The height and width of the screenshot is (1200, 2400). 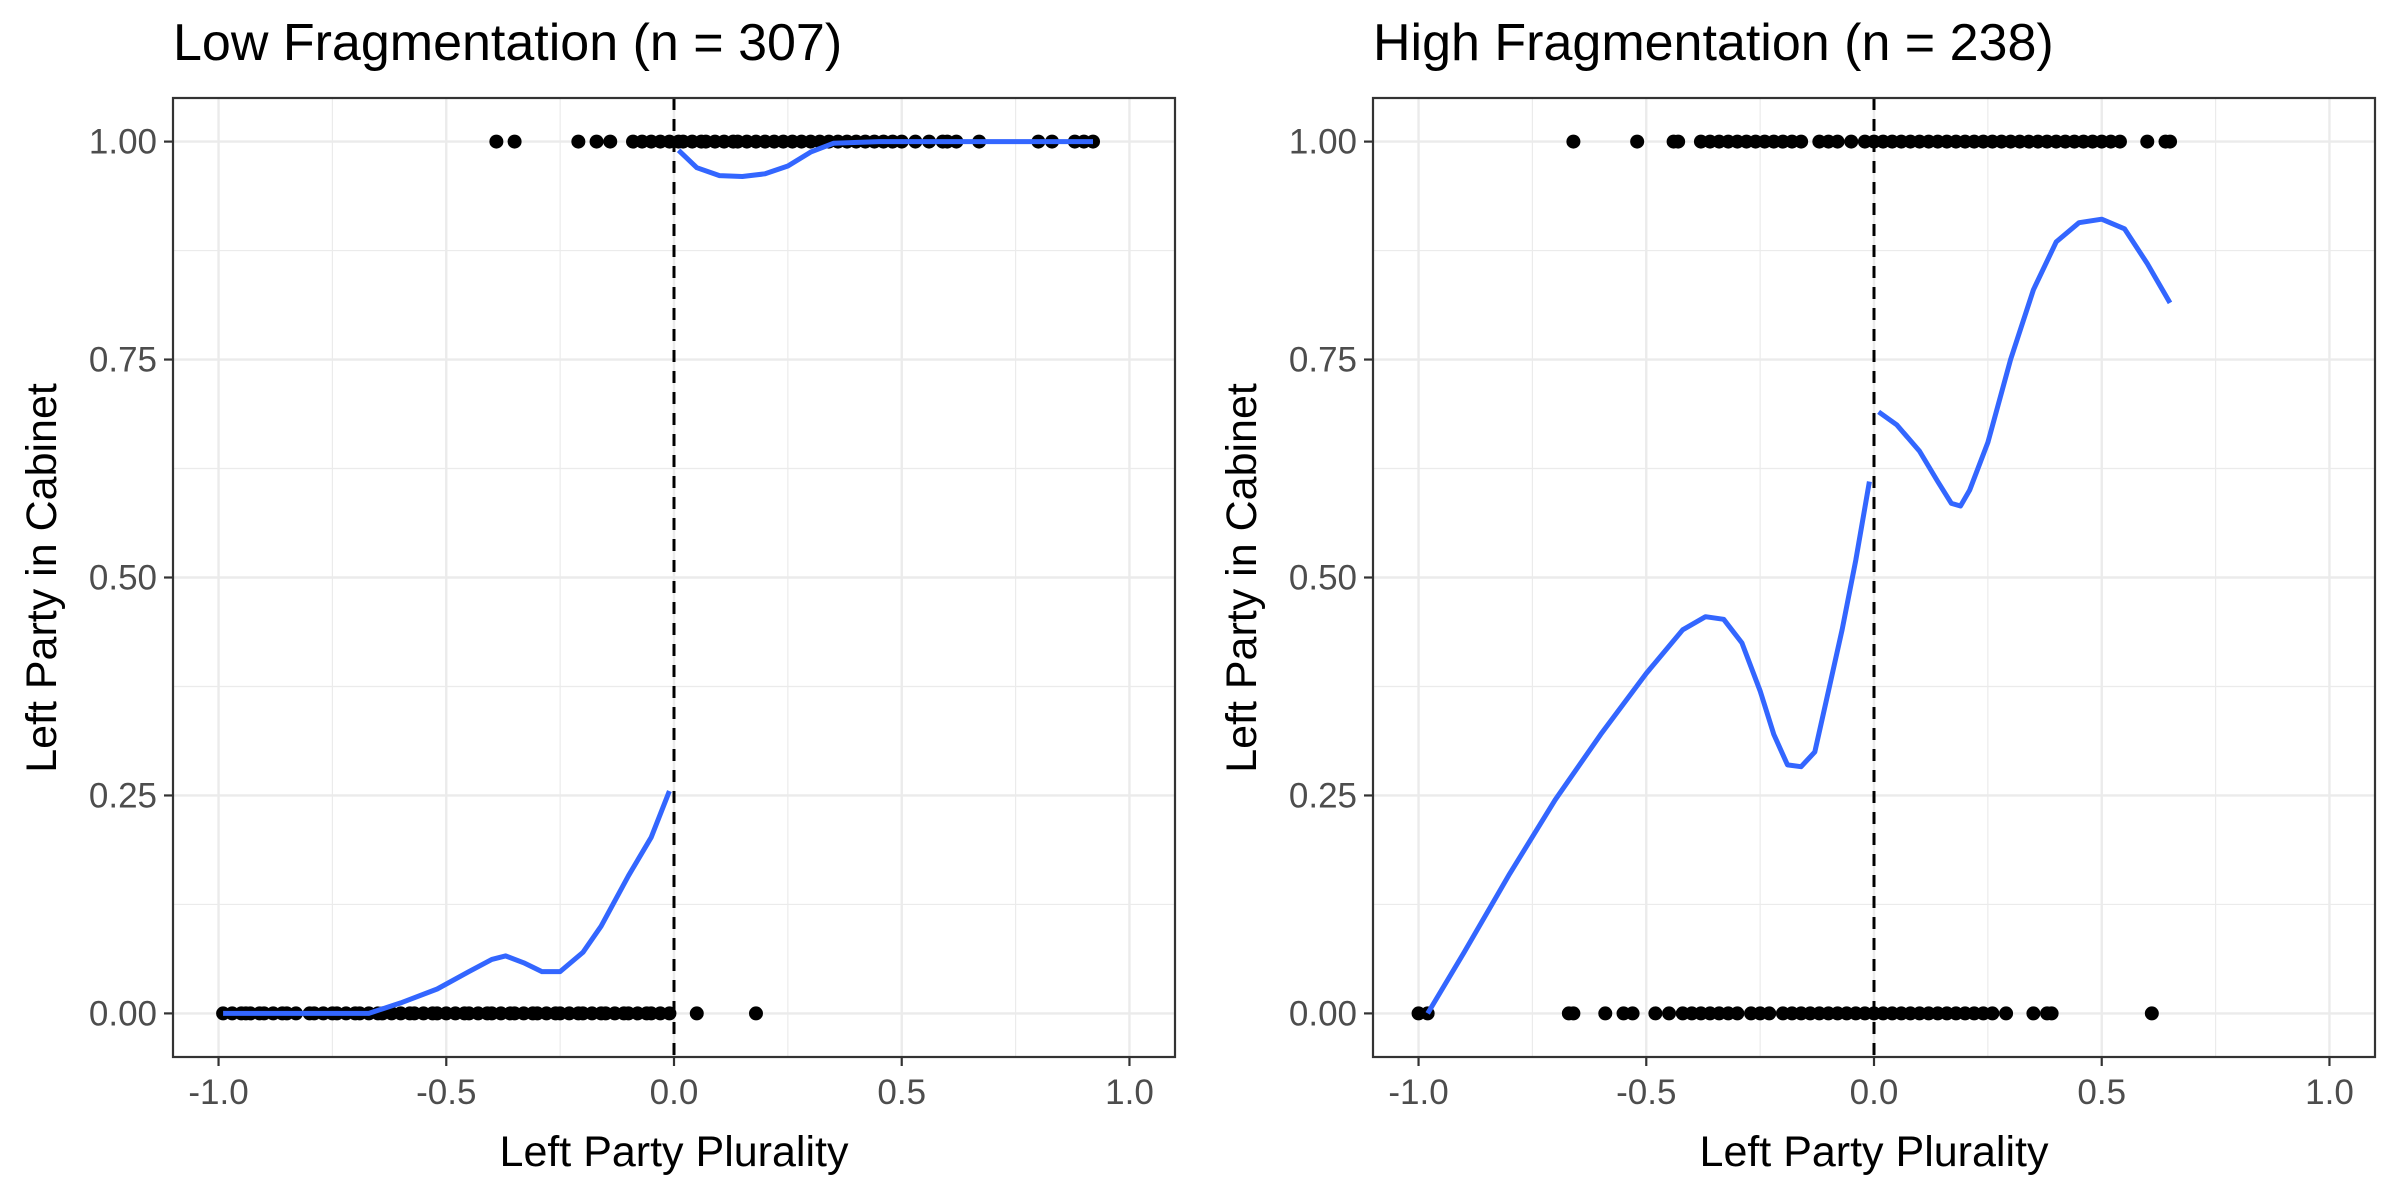 What do you see at coordinates (1713, 43) in the screenshot?
I see `panel-title: High Fragmentation (n = 238)` at bounding box center [1713, 43].